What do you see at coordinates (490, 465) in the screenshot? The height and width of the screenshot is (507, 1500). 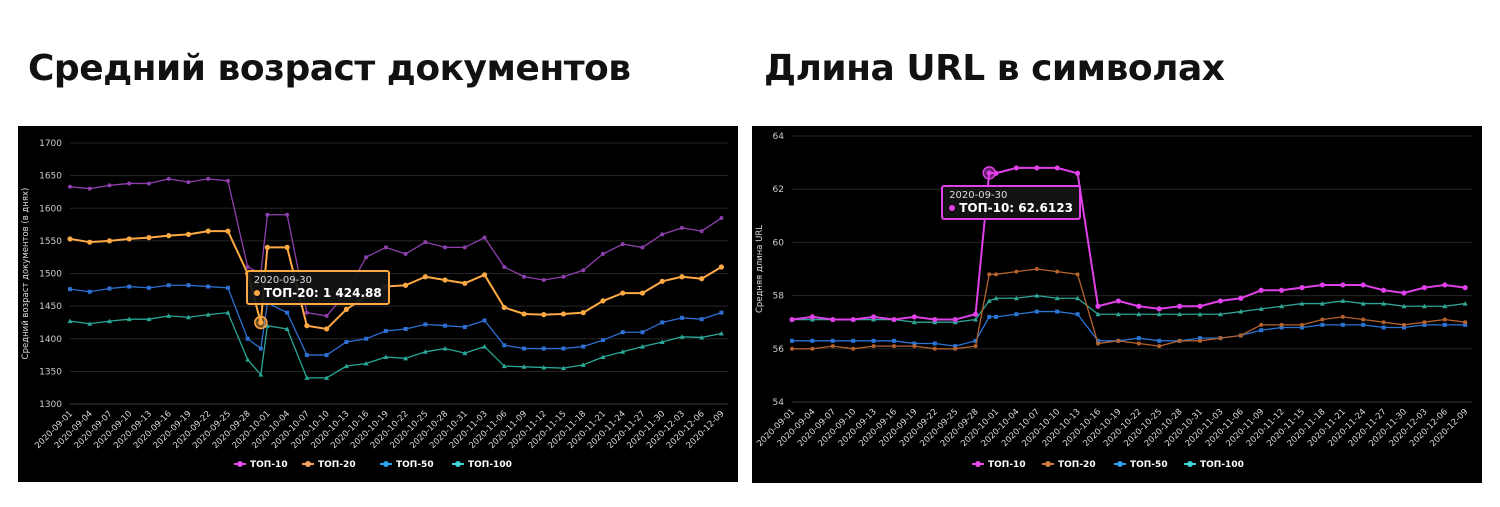 I see `legend-item-label: ТОП-100` at bounding box center [490, 465].